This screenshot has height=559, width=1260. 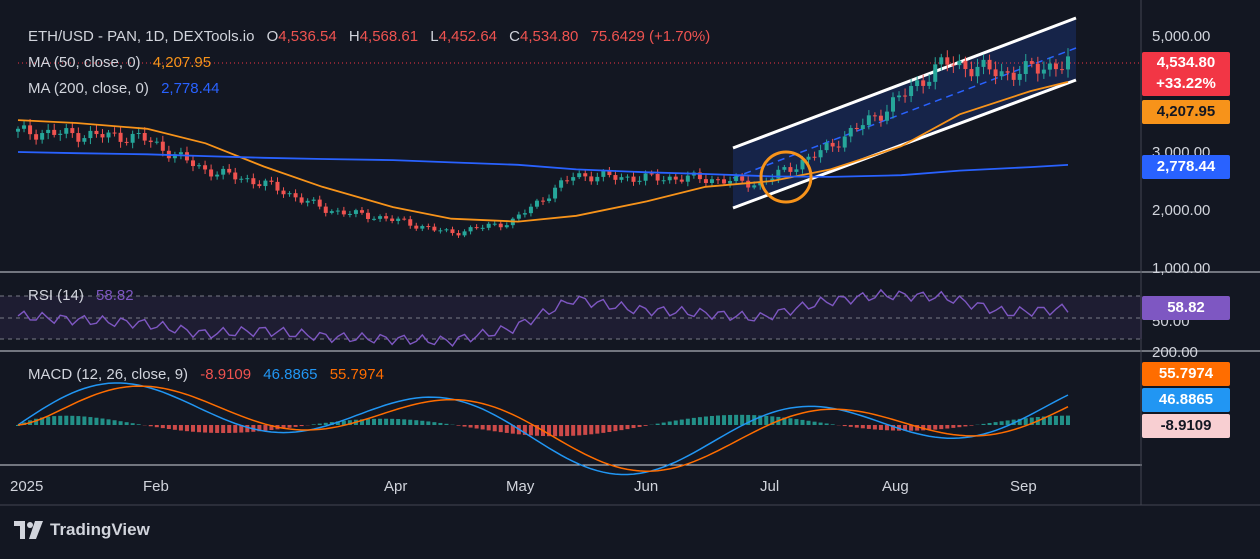 What do you see at coordinates (115, 295) in the screenshot?
I see `rsi-value: 58.82` at bounding box center [115, 295].